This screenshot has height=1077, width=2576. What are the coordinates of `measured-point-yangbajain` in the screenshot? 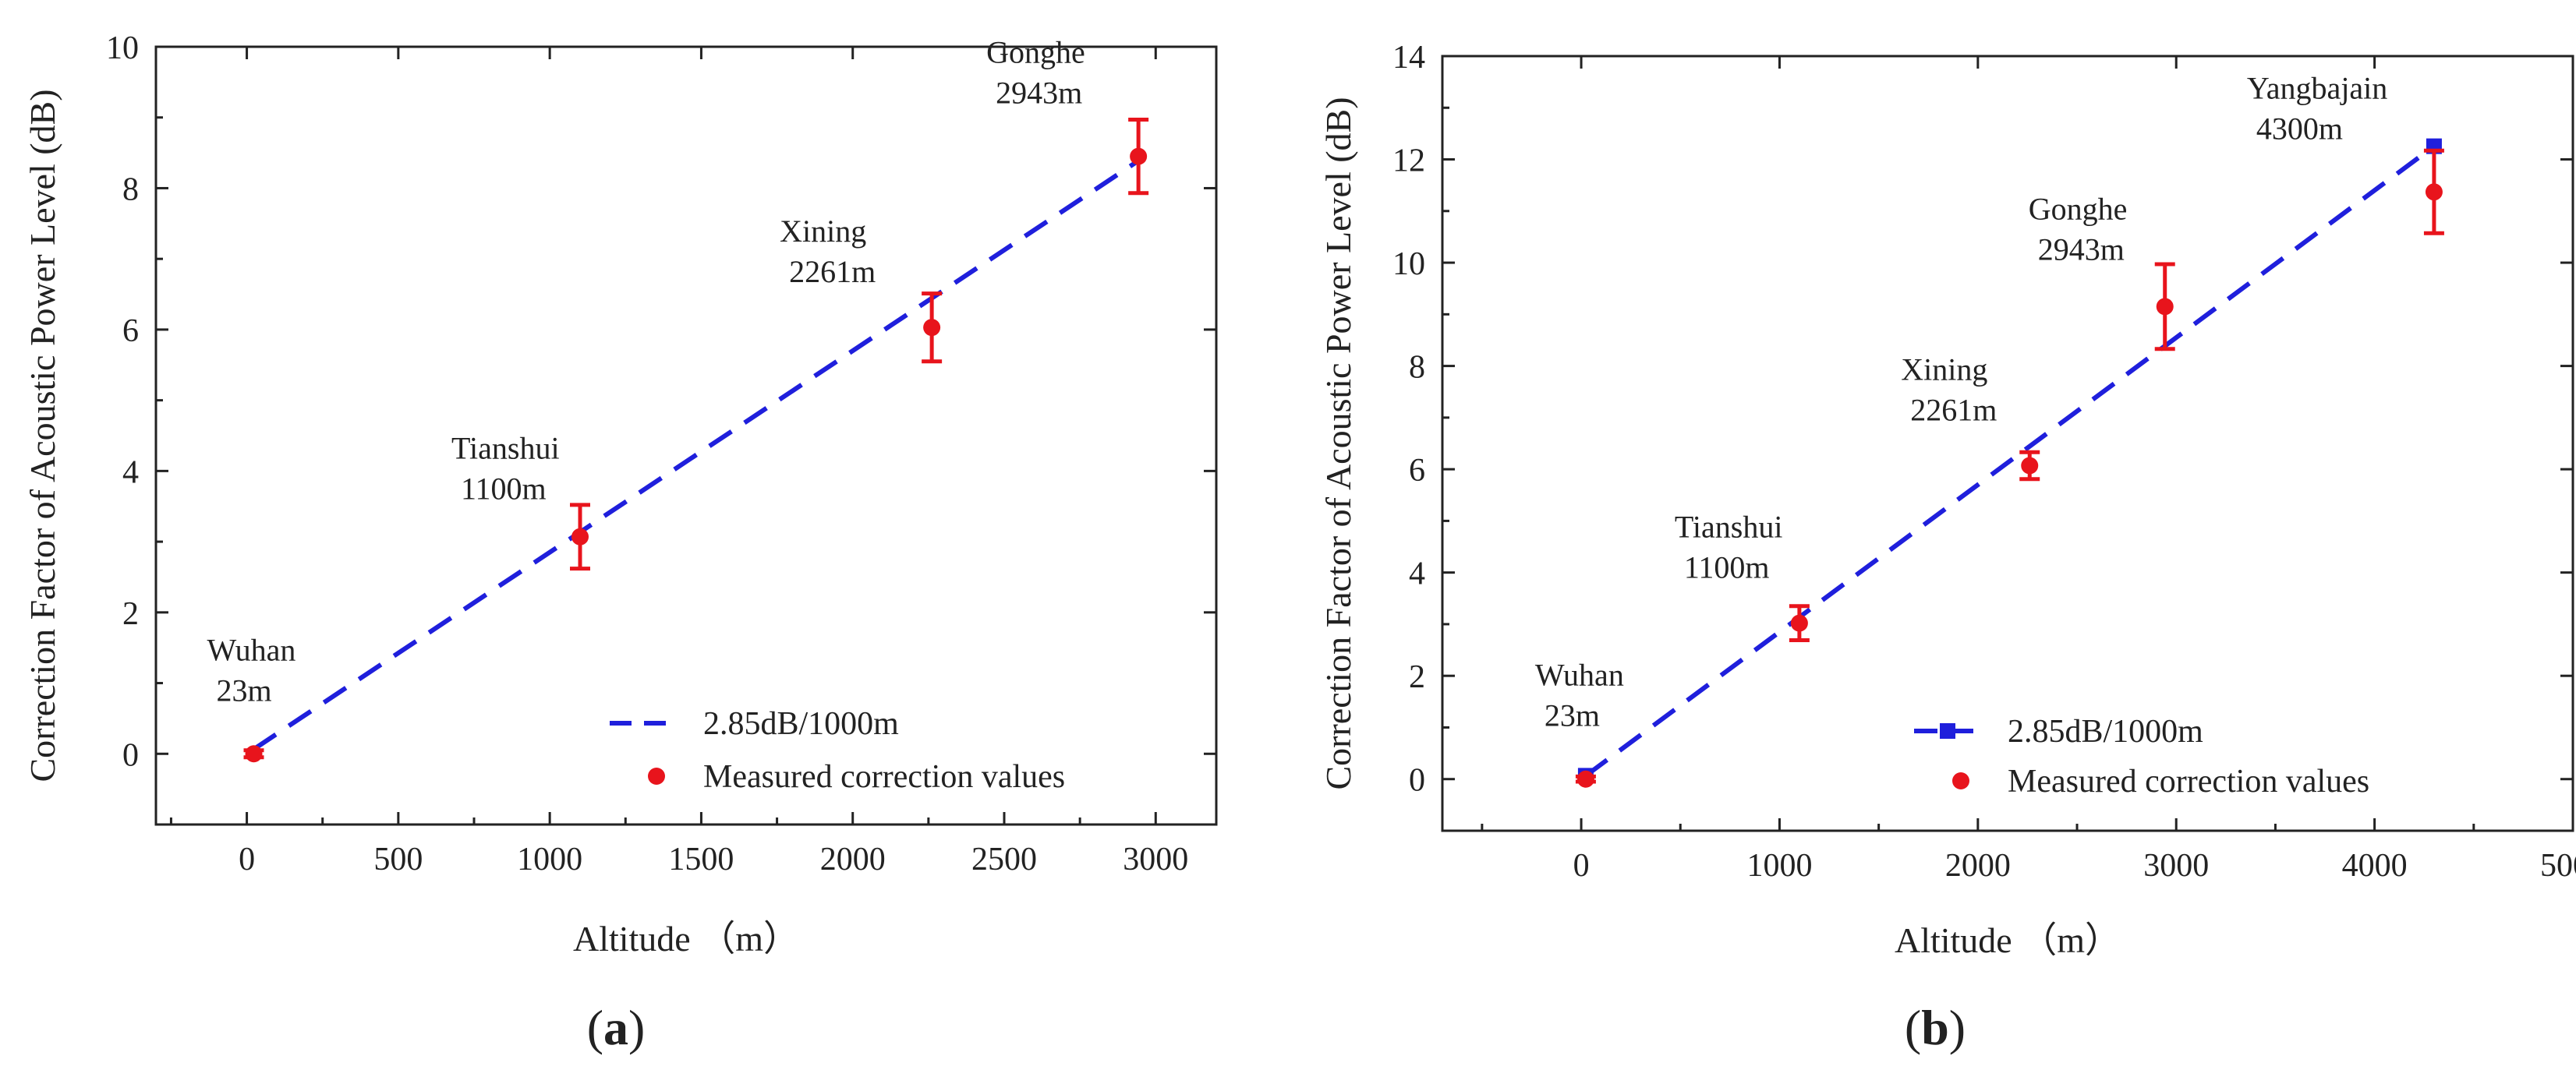 It's located at (2433, 191).